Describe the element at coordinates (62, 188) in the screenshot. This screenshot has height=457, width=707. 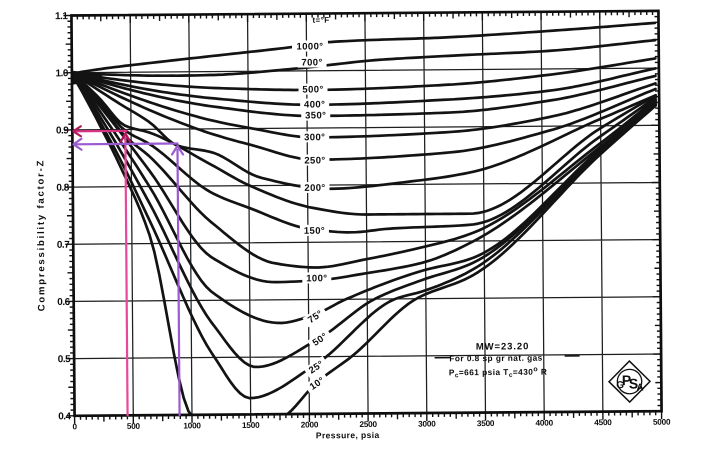
I see `svg-text: 0.8` at that location.